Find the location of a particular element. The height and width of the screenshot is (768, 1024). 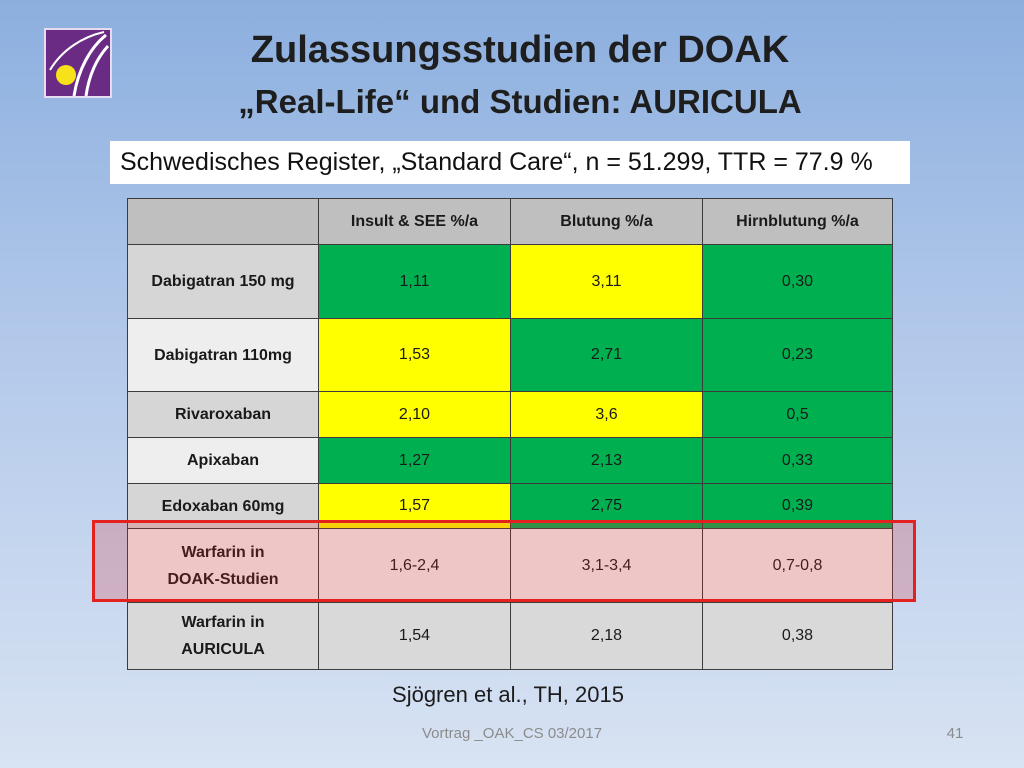

slide-title-line2: „Real-Life“ und Studien: AURICULA is located at coordinates (520, 101).